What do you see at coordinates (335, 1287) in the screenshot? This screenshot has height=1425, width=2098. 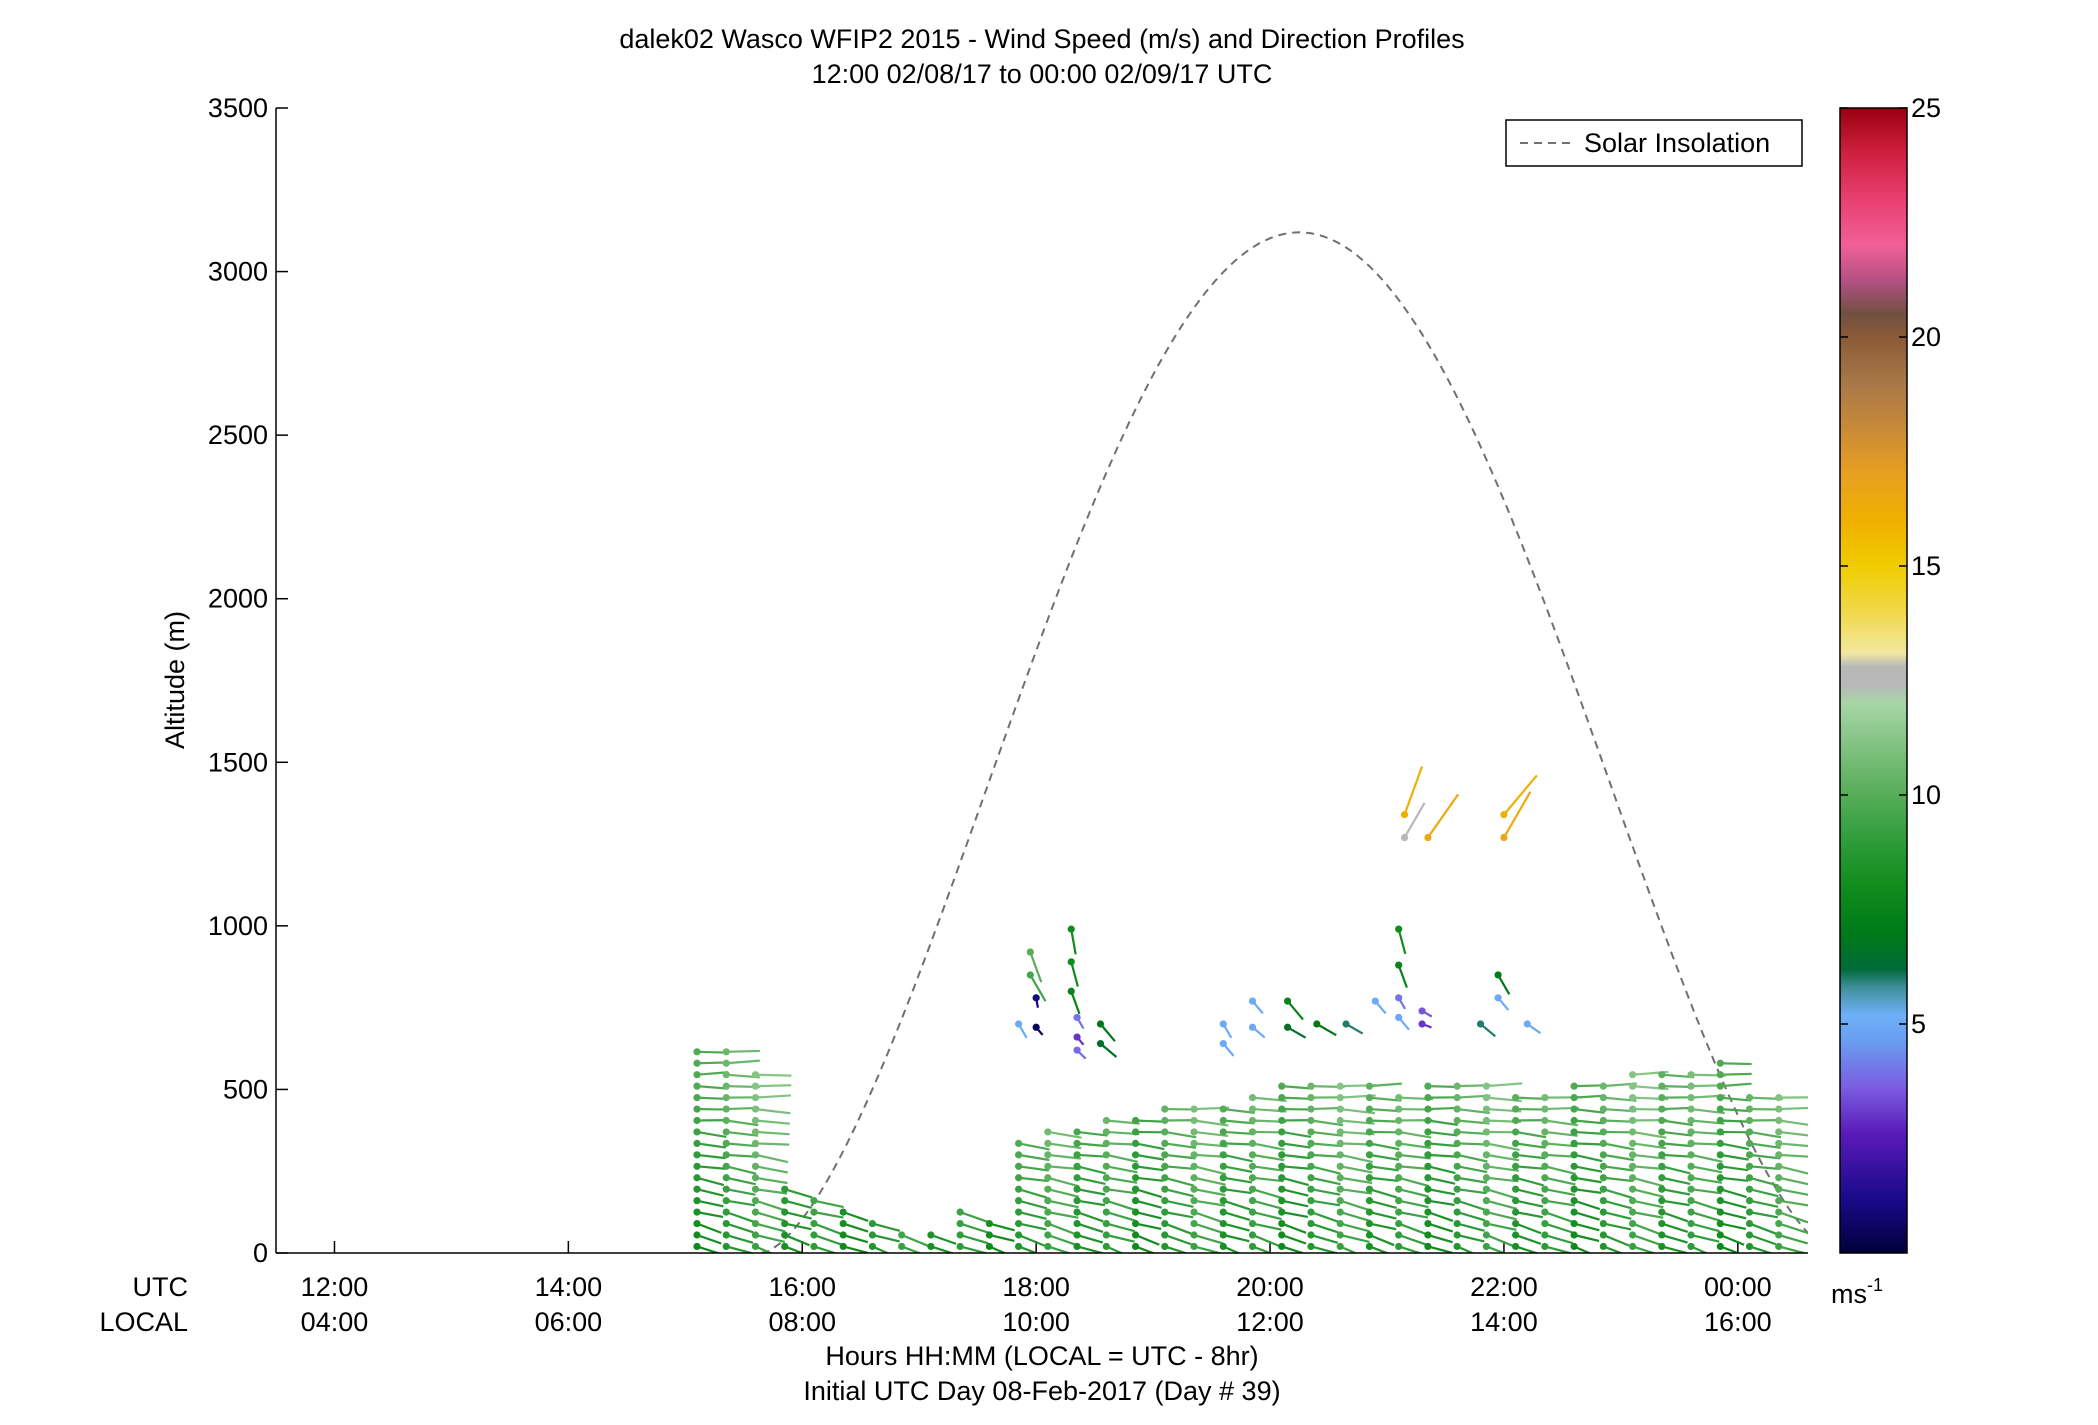 I see `x-tick-label-utc: 12:00` at bounding box center [335, 1287].